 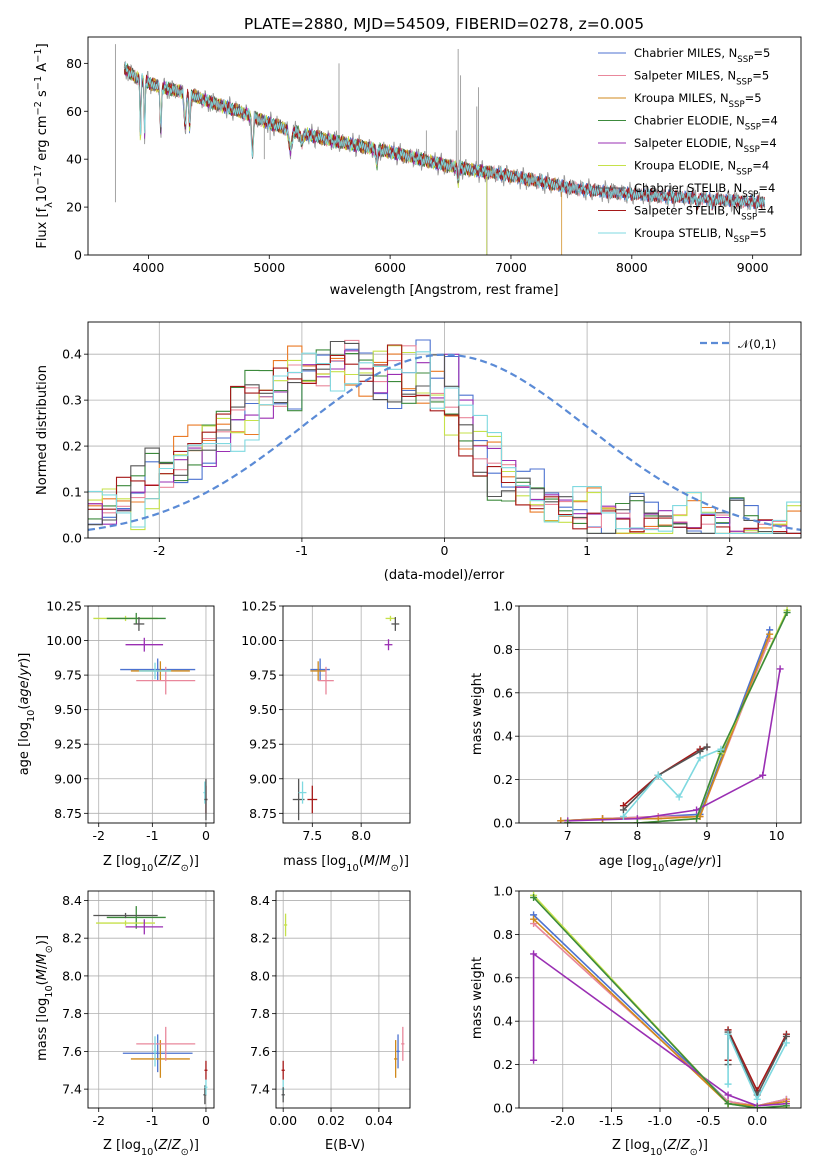 I want to click on mass_vs_Z-xtick-label: 0, so click(x=206, y=1120).